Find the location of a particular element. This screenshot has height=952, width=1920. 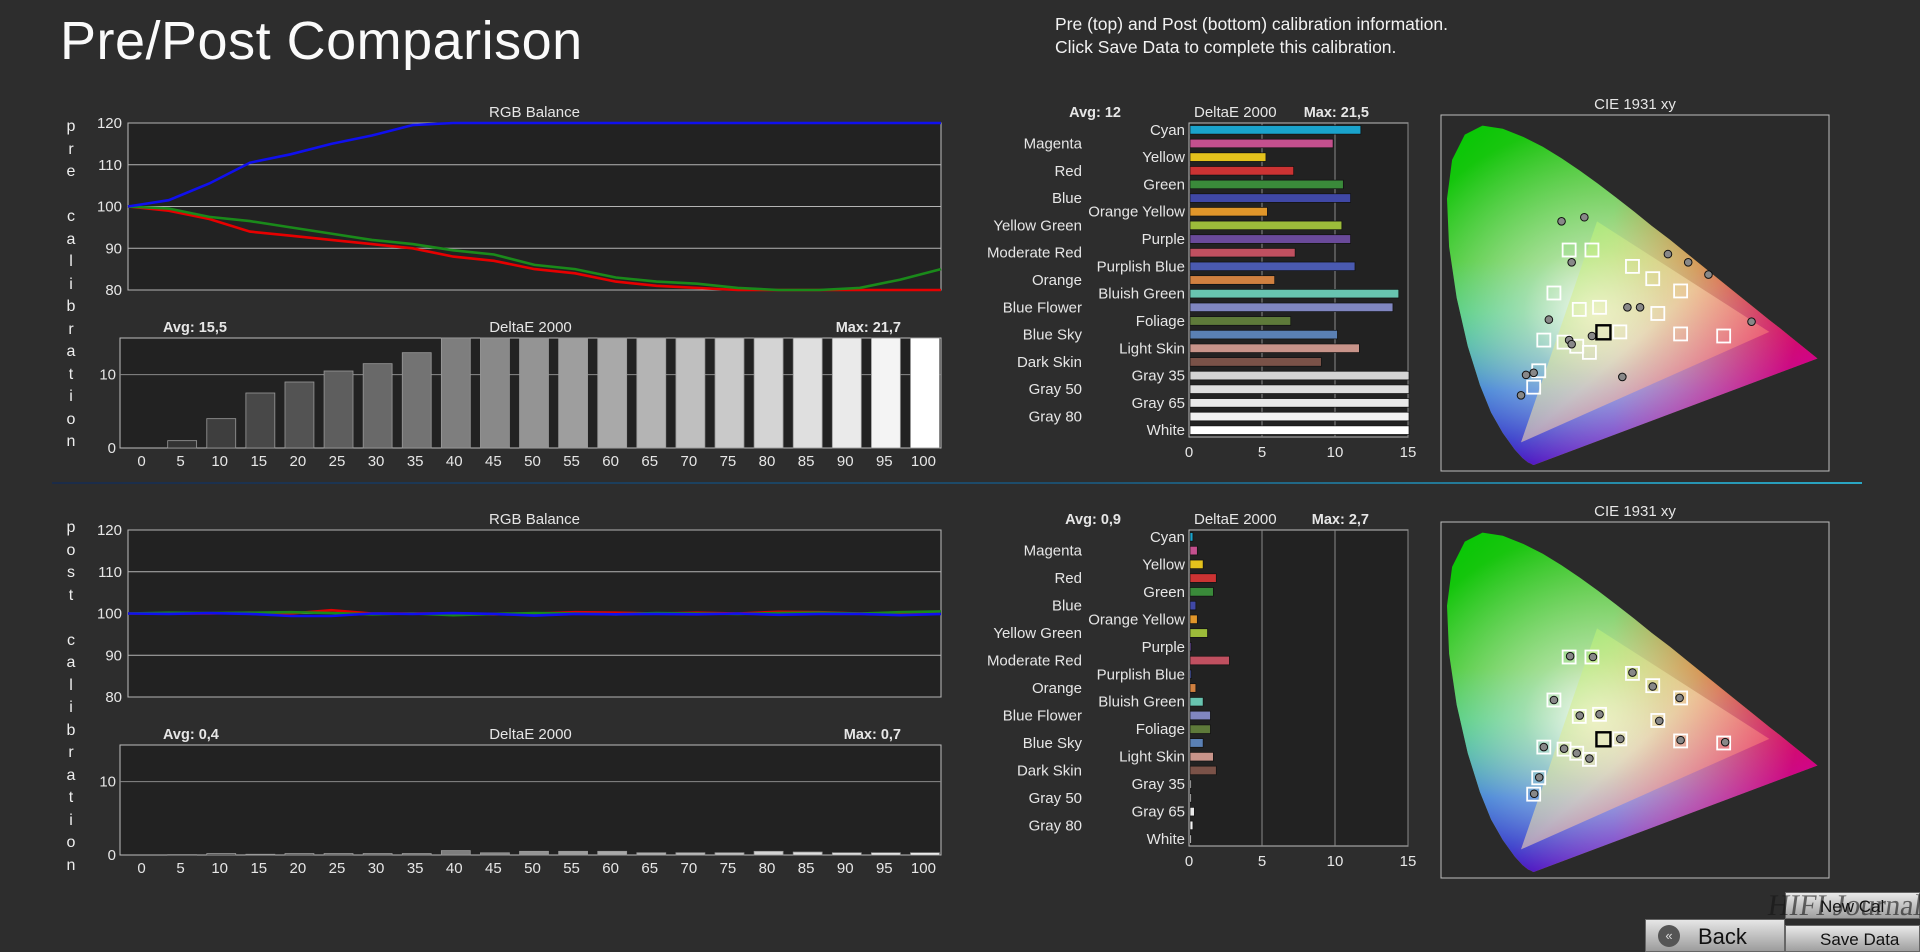

vertical-label-char: b is located at coordinates (71, 730).